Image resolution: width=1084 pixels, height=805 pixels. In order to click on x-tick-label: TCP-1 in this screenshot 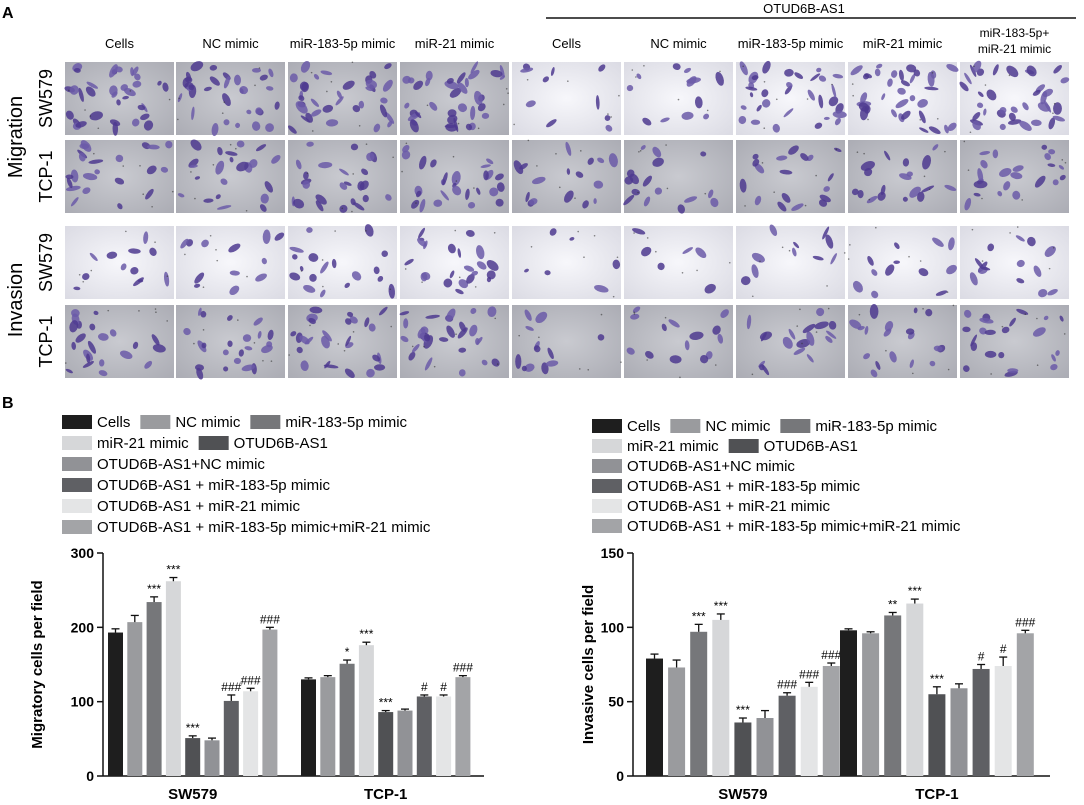, I will do `click(936, 794)`.